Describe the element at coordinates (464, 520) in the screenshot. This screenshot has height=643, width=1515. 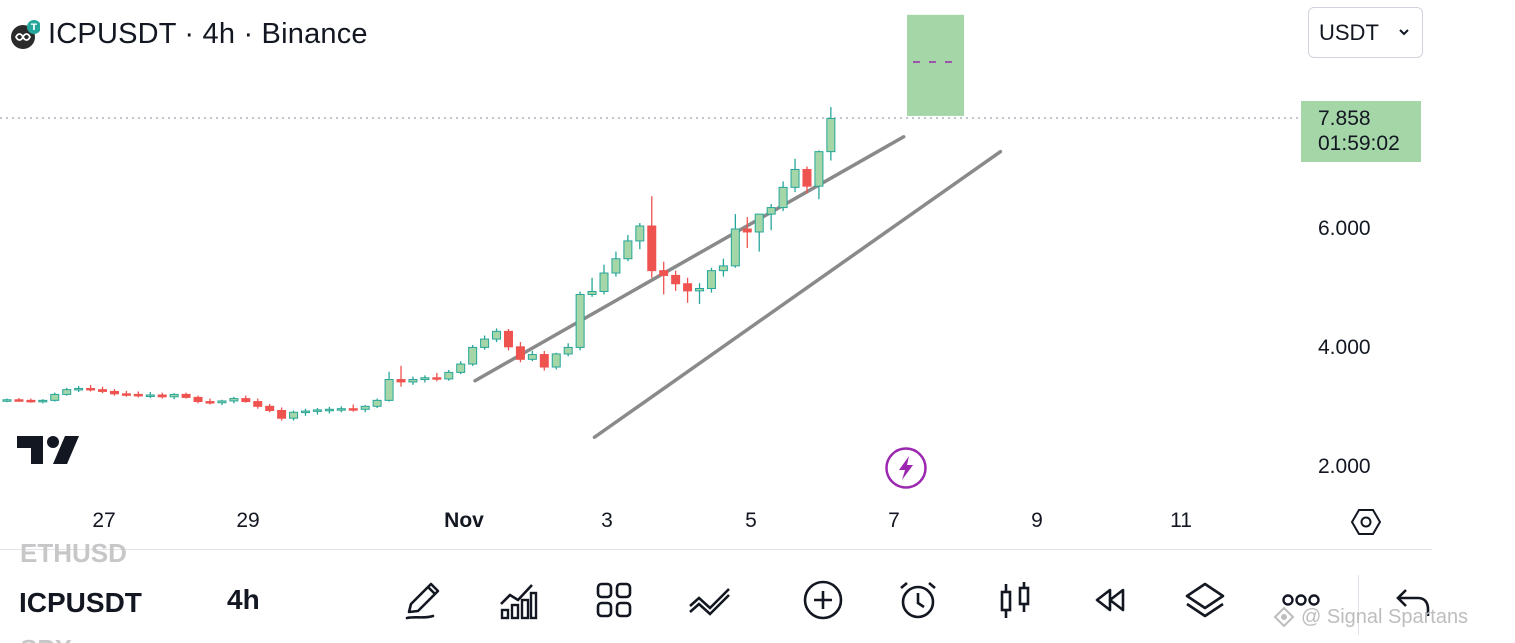
I see `x-axis-label: Nov` at that location.